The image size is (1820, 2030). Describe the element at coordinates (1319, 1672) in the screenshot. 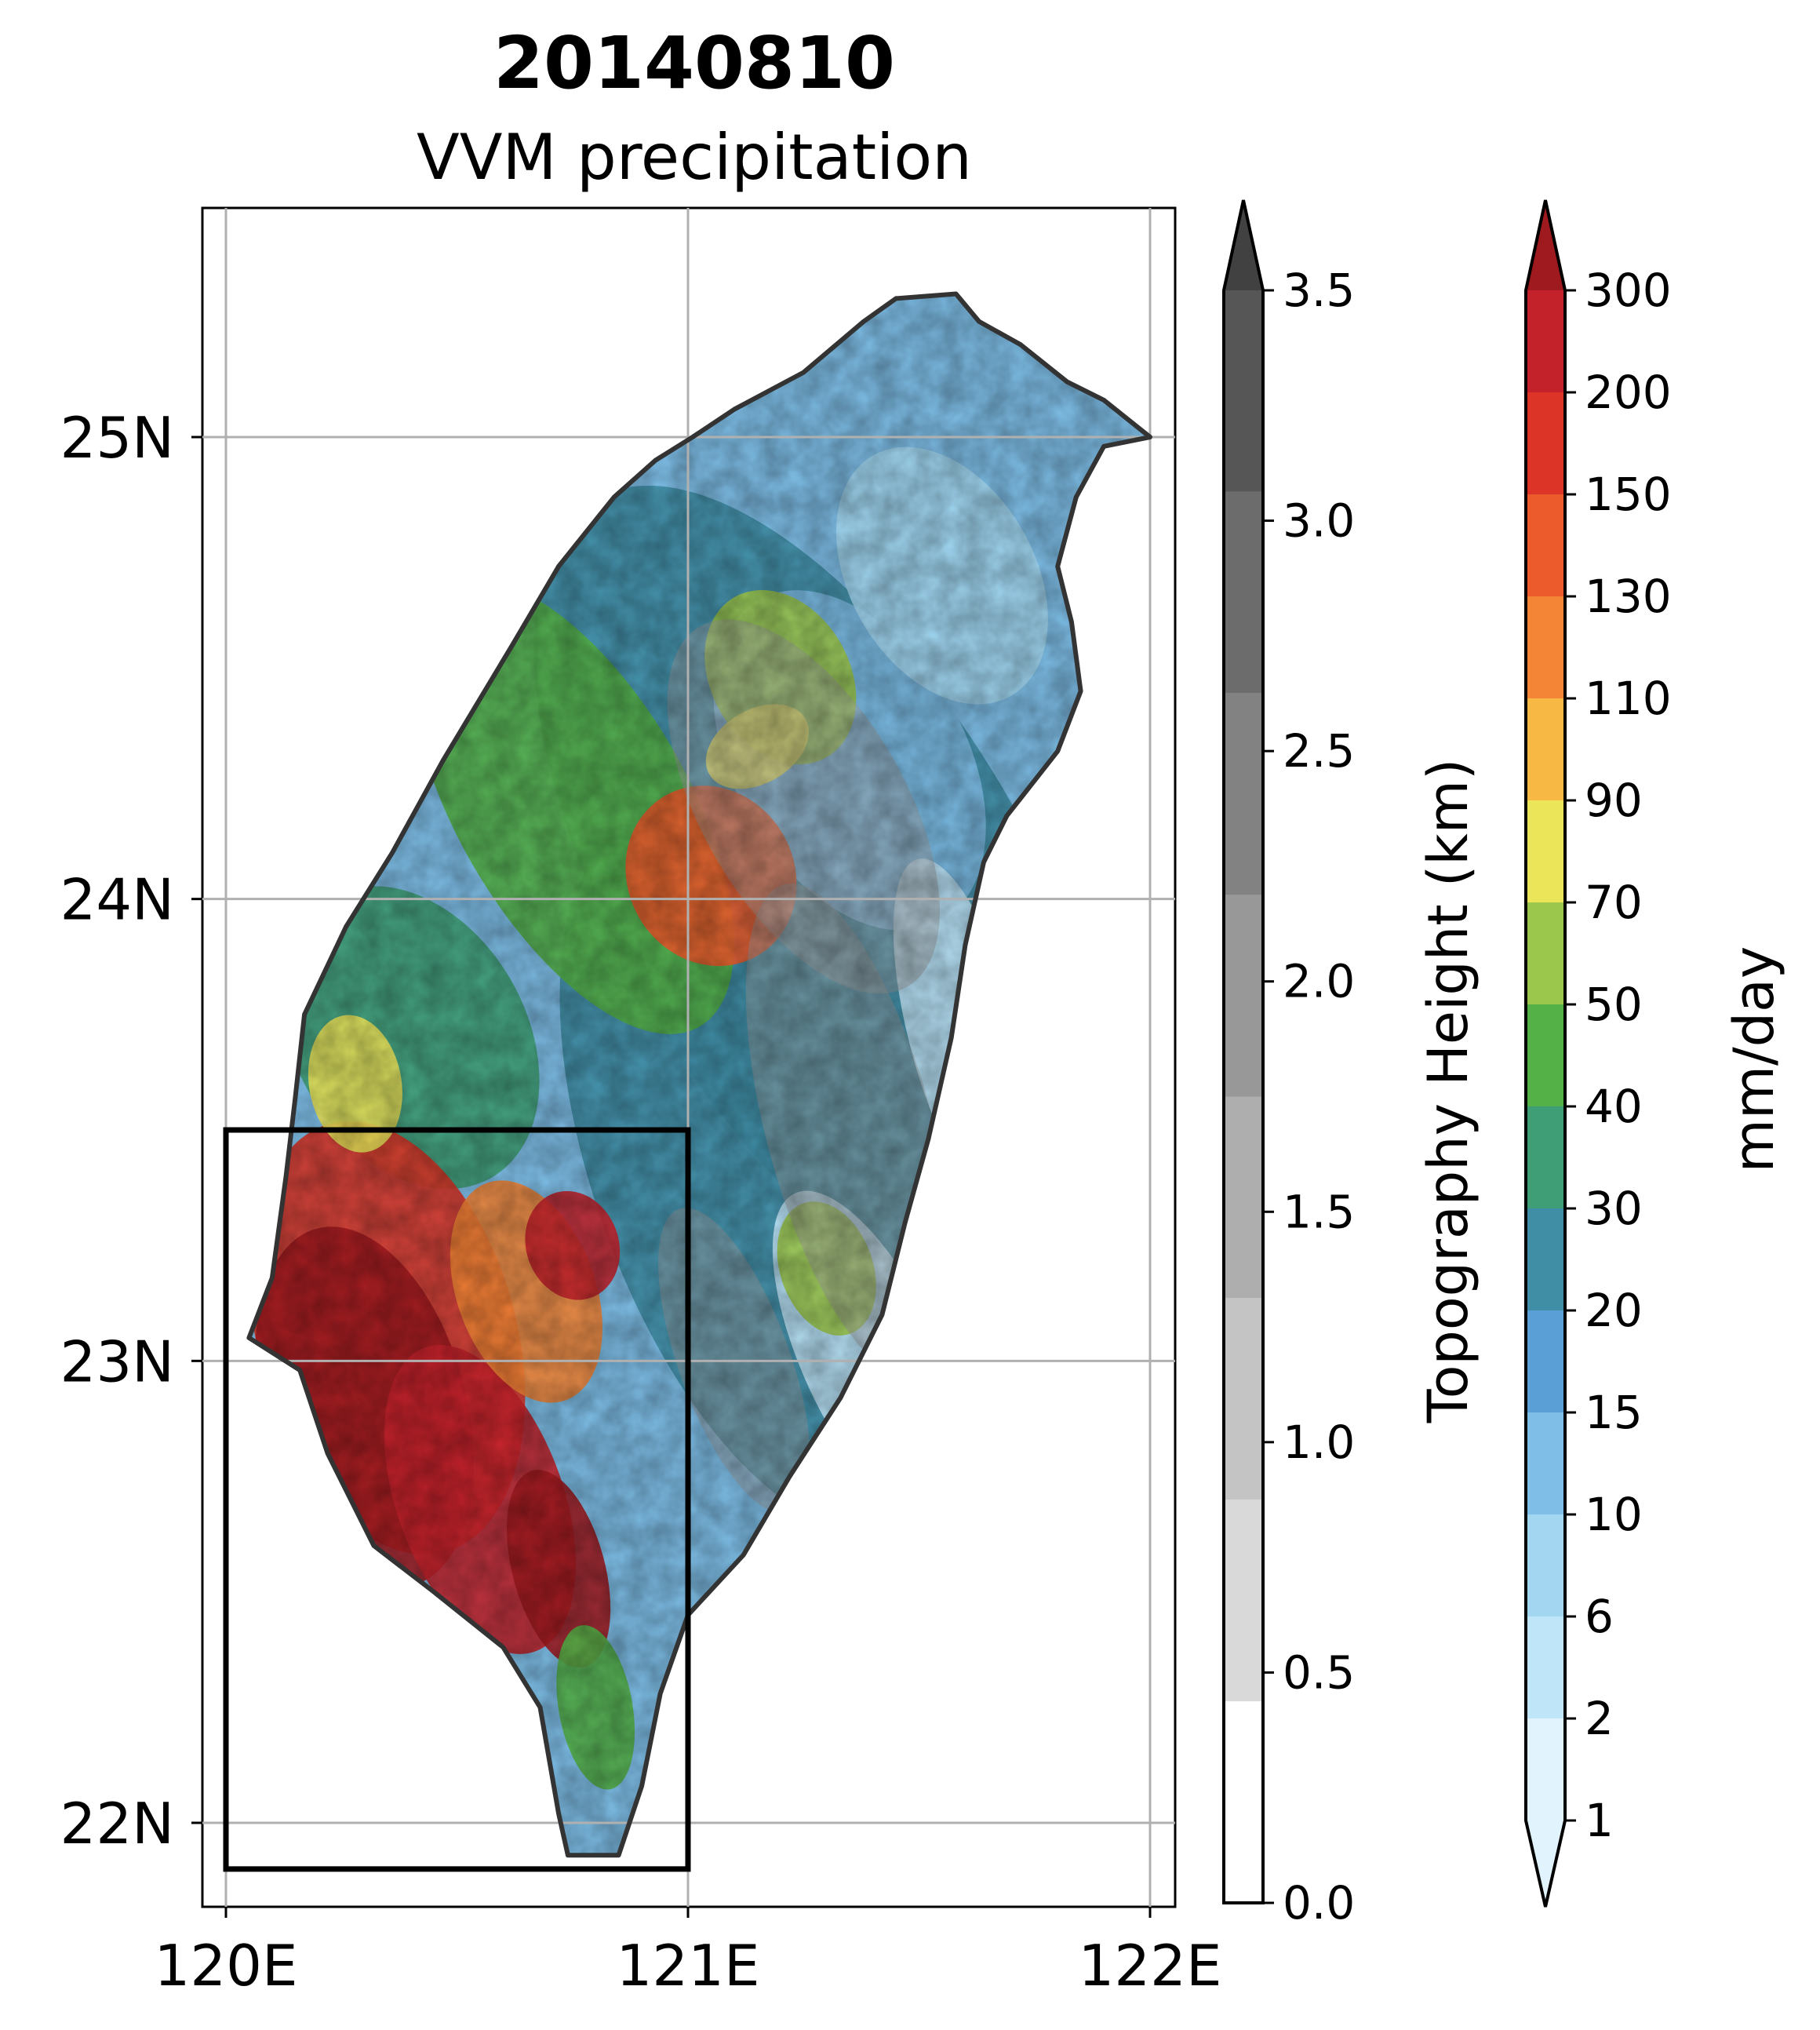

I see `topography-tick-label: 0.5` at that location.